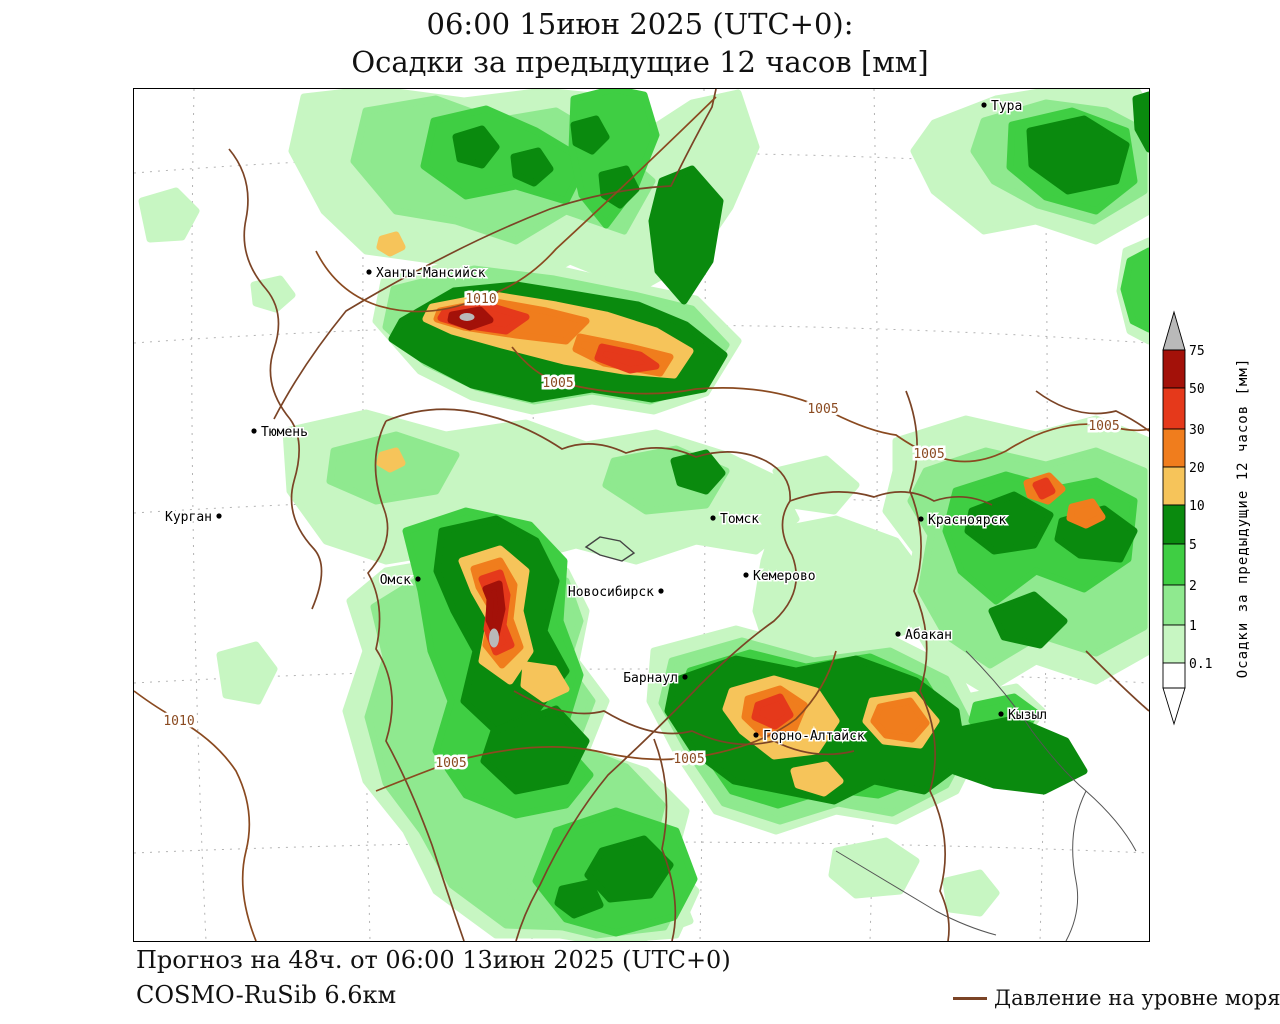 Image resolution: width=1280 pixels, height=1024 pixels. I want to click on city-marker-tura: Тура, so click(1002, 107).